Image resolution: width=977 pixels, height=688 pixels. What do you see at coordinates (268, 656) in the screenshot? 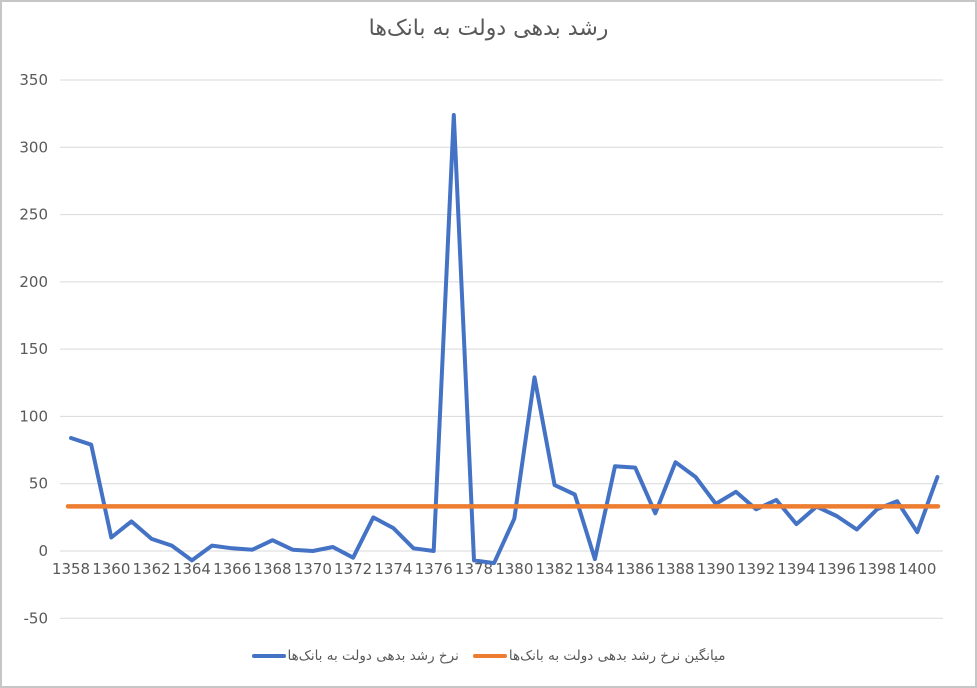
I see `legend-swatch-growth-rate-line` at bounding box center [268, 656].